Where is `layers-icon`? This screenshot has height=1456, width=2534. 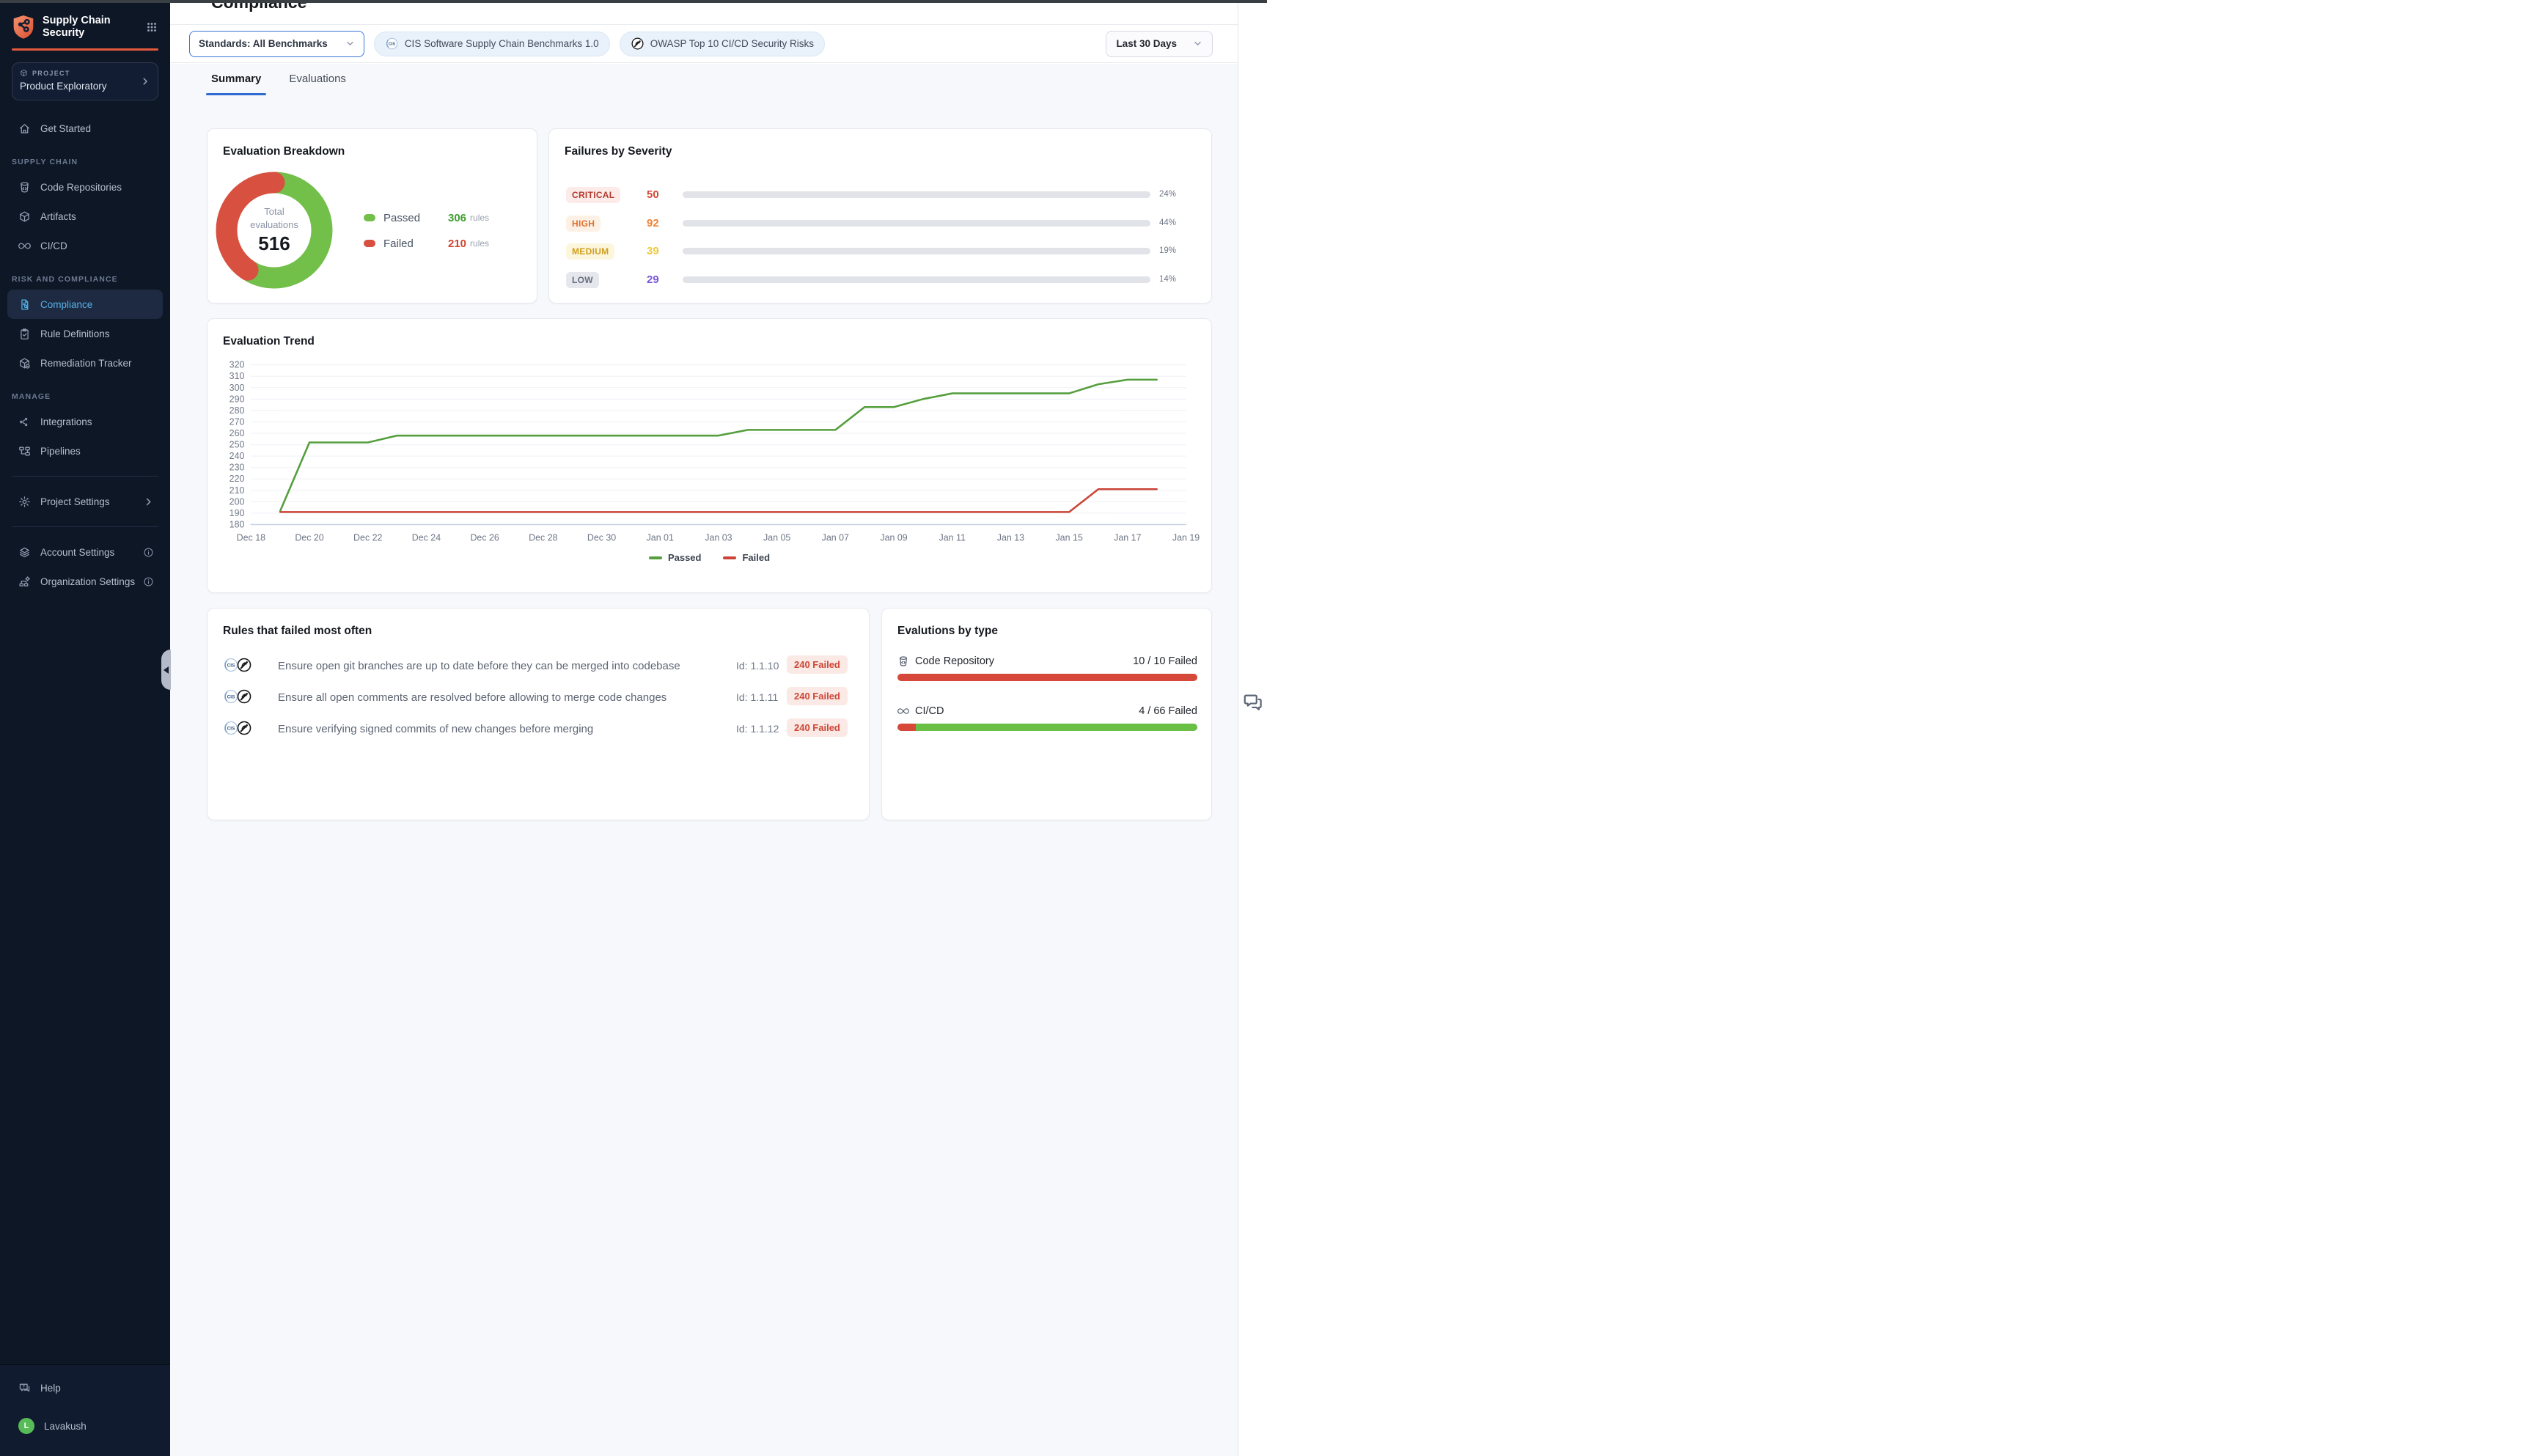
layers-icon is located at coordinates (24, 552).